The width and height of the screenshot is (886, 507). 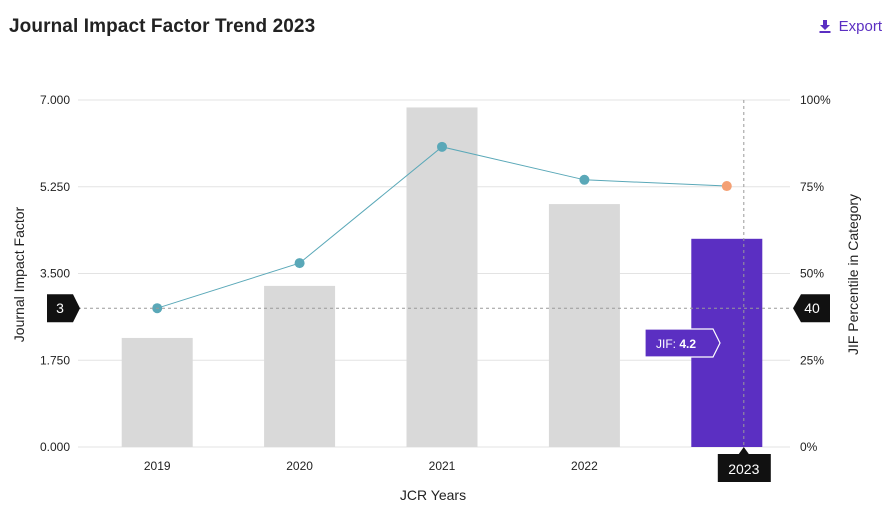 I want to click on y-tick-label: 5.250, so click(x=55, y=187).